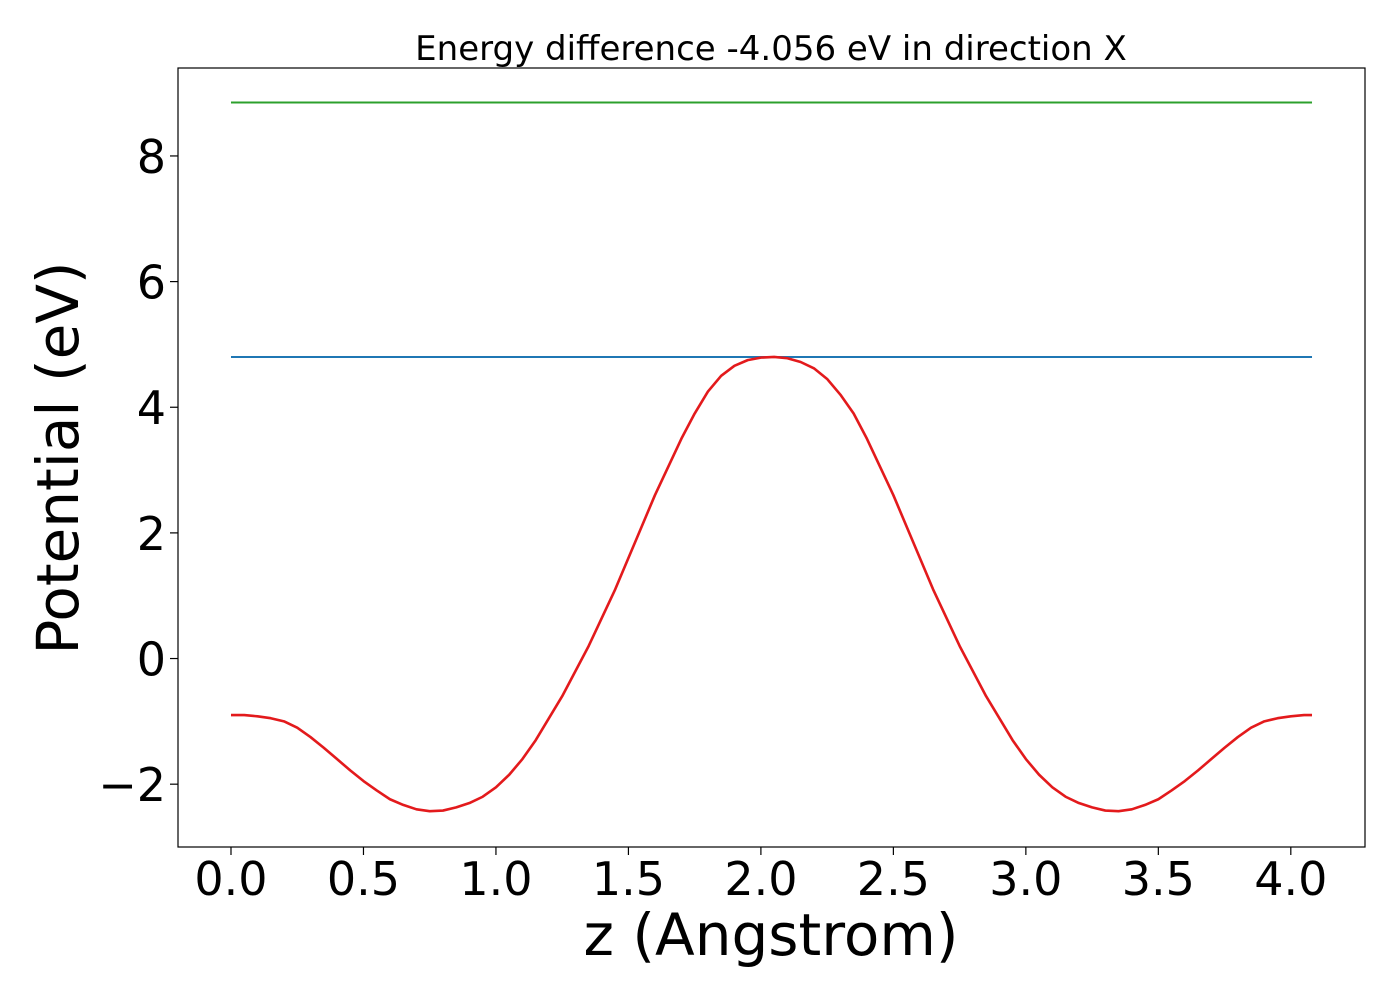 The width and height of the screenshot is (1400, 1000). What do you see at coordinates (771, 935) in the screenshot?
I see `x-axis-label: z (Angstrom)` at bounding box center [771, 935].